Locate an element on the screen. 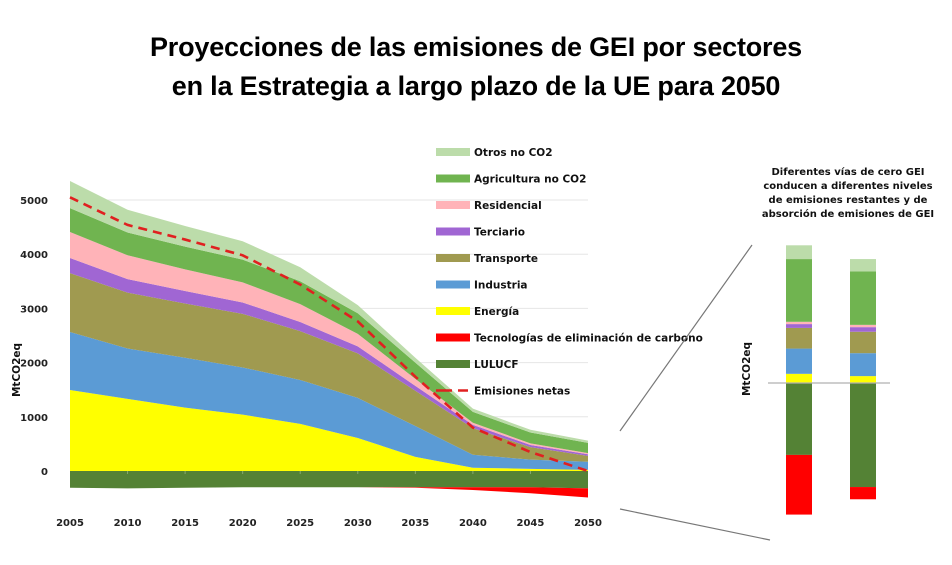 The width and height of the screenshot is (952, 565). zoom-connectors is located at coordinates (695, 392).